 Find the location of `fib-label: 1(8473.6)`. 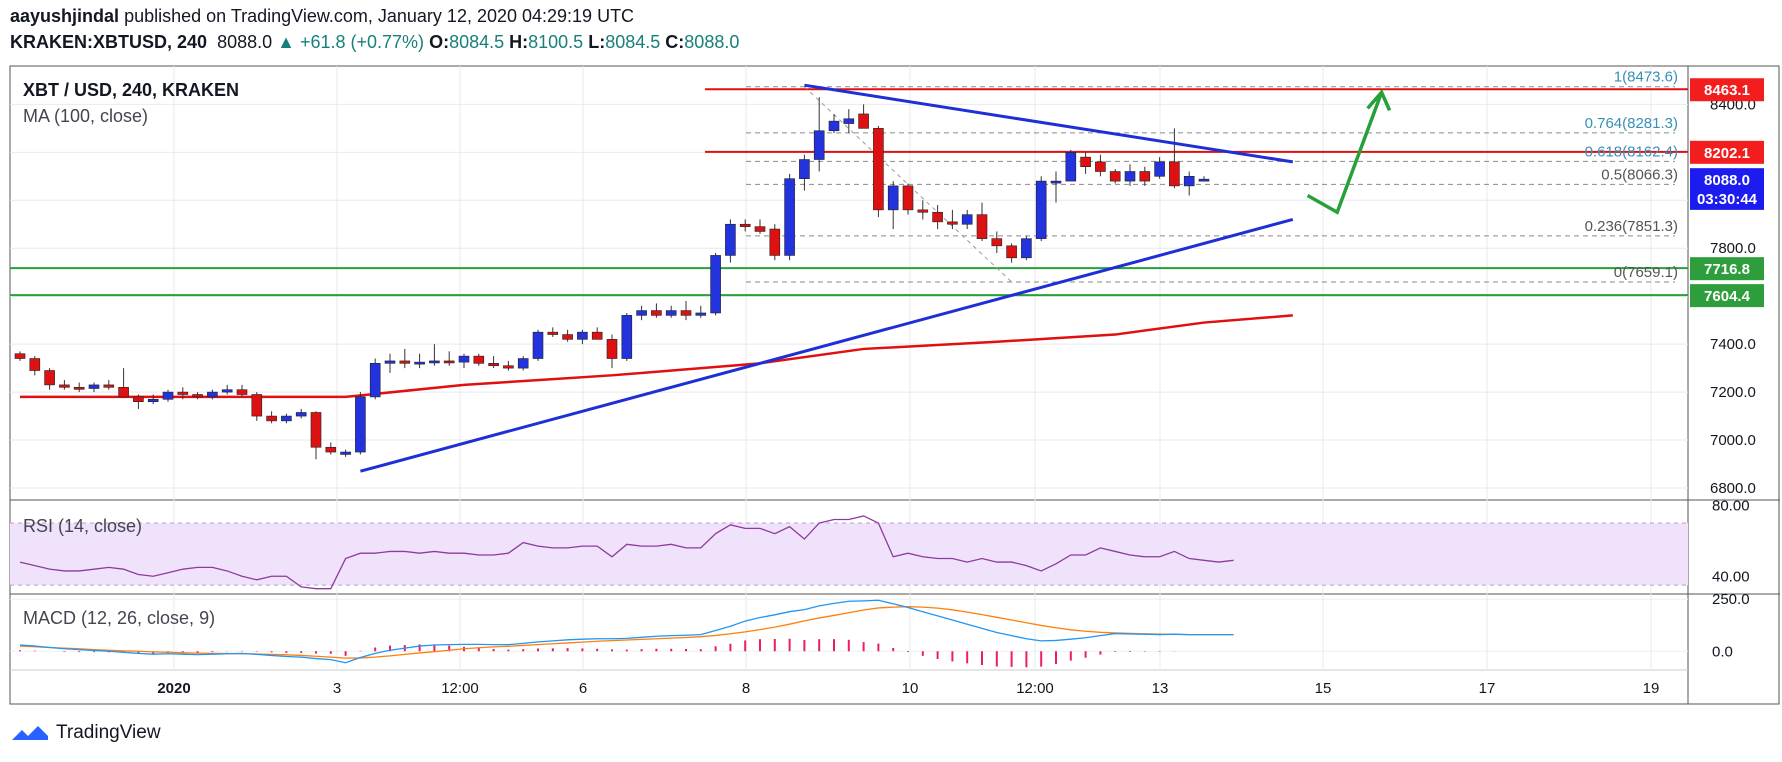

fib-label: 1(8473.6) is located at coordinates (1646, 77).